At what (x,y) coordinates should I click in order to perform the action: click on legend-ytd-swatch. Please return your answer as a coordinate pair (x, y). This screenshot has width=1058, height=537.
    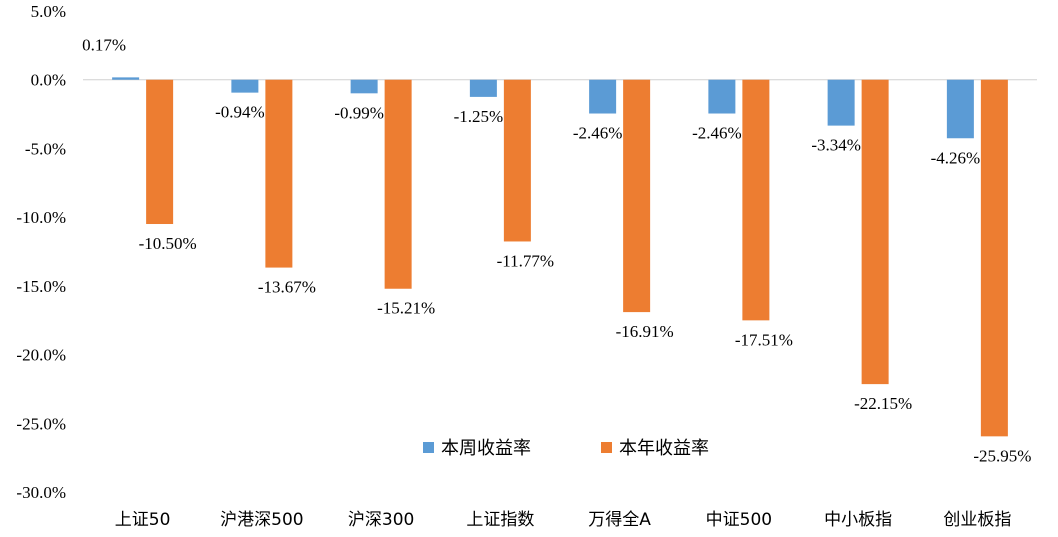
    Looking at the image, I should click on (606, 447).